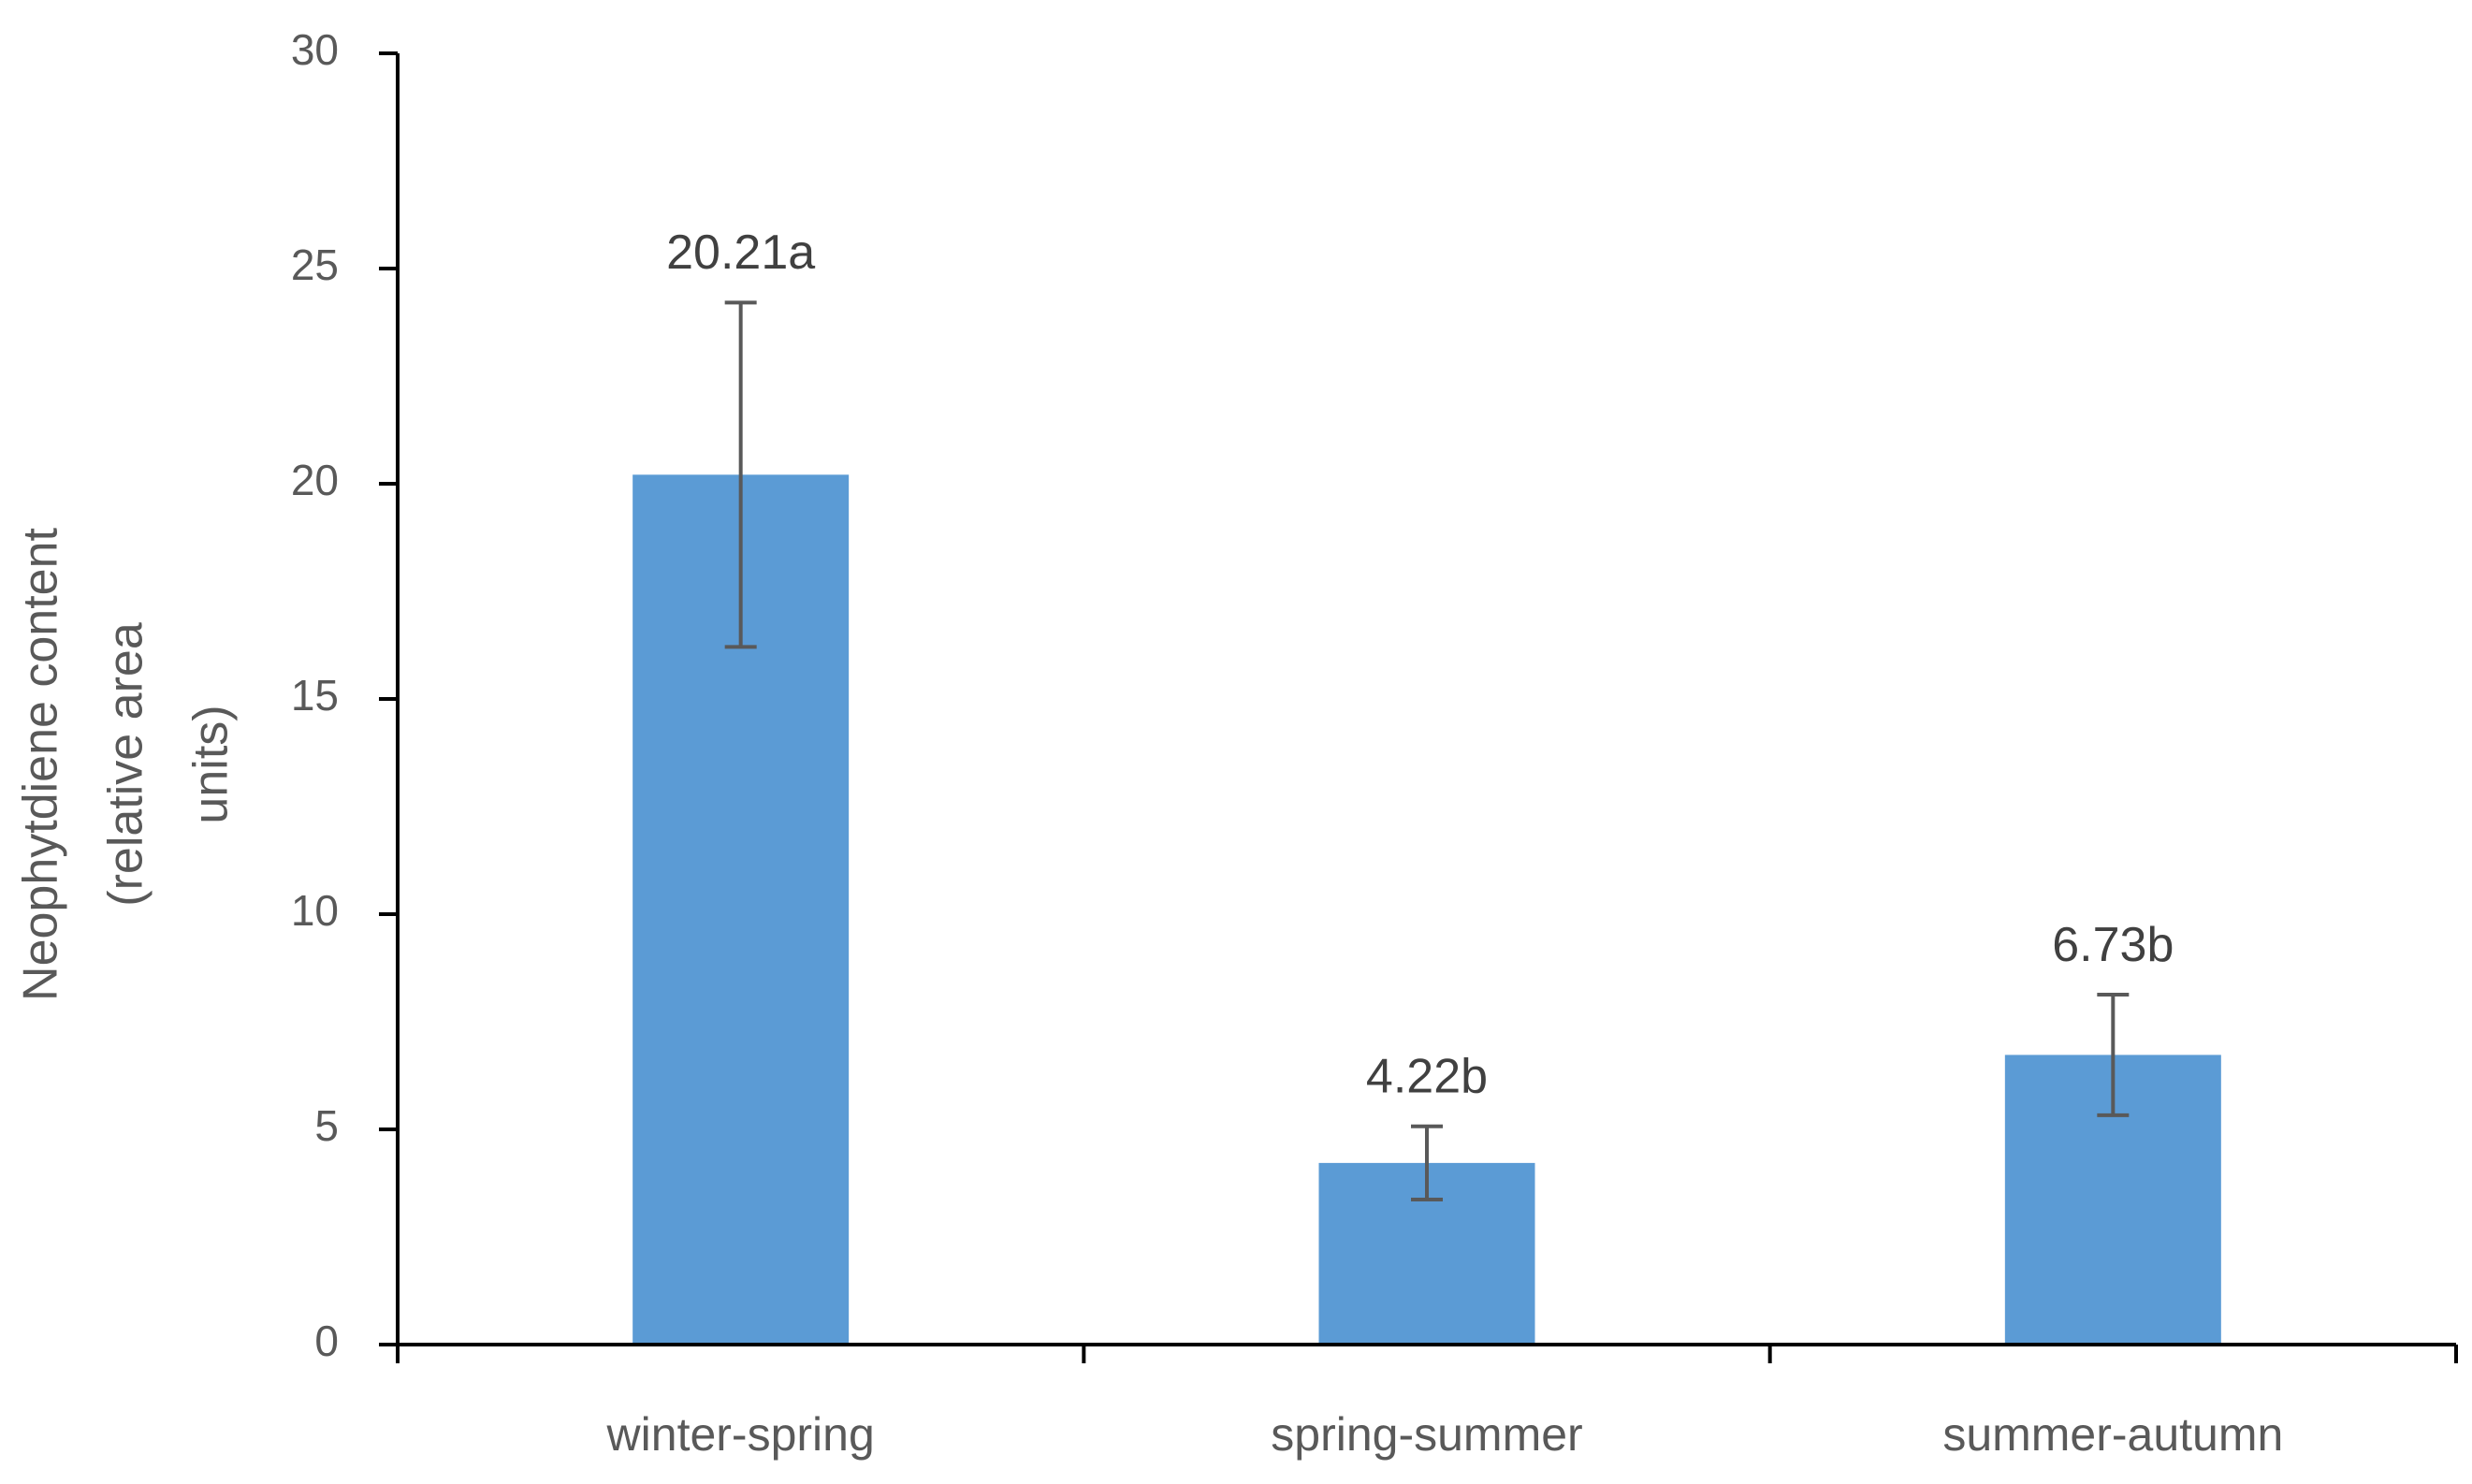 The image size is (2472, 1484). Describe the element at coordinates (326, 1125) in the screenshot. I see `y-tick-label: 5` at that location.